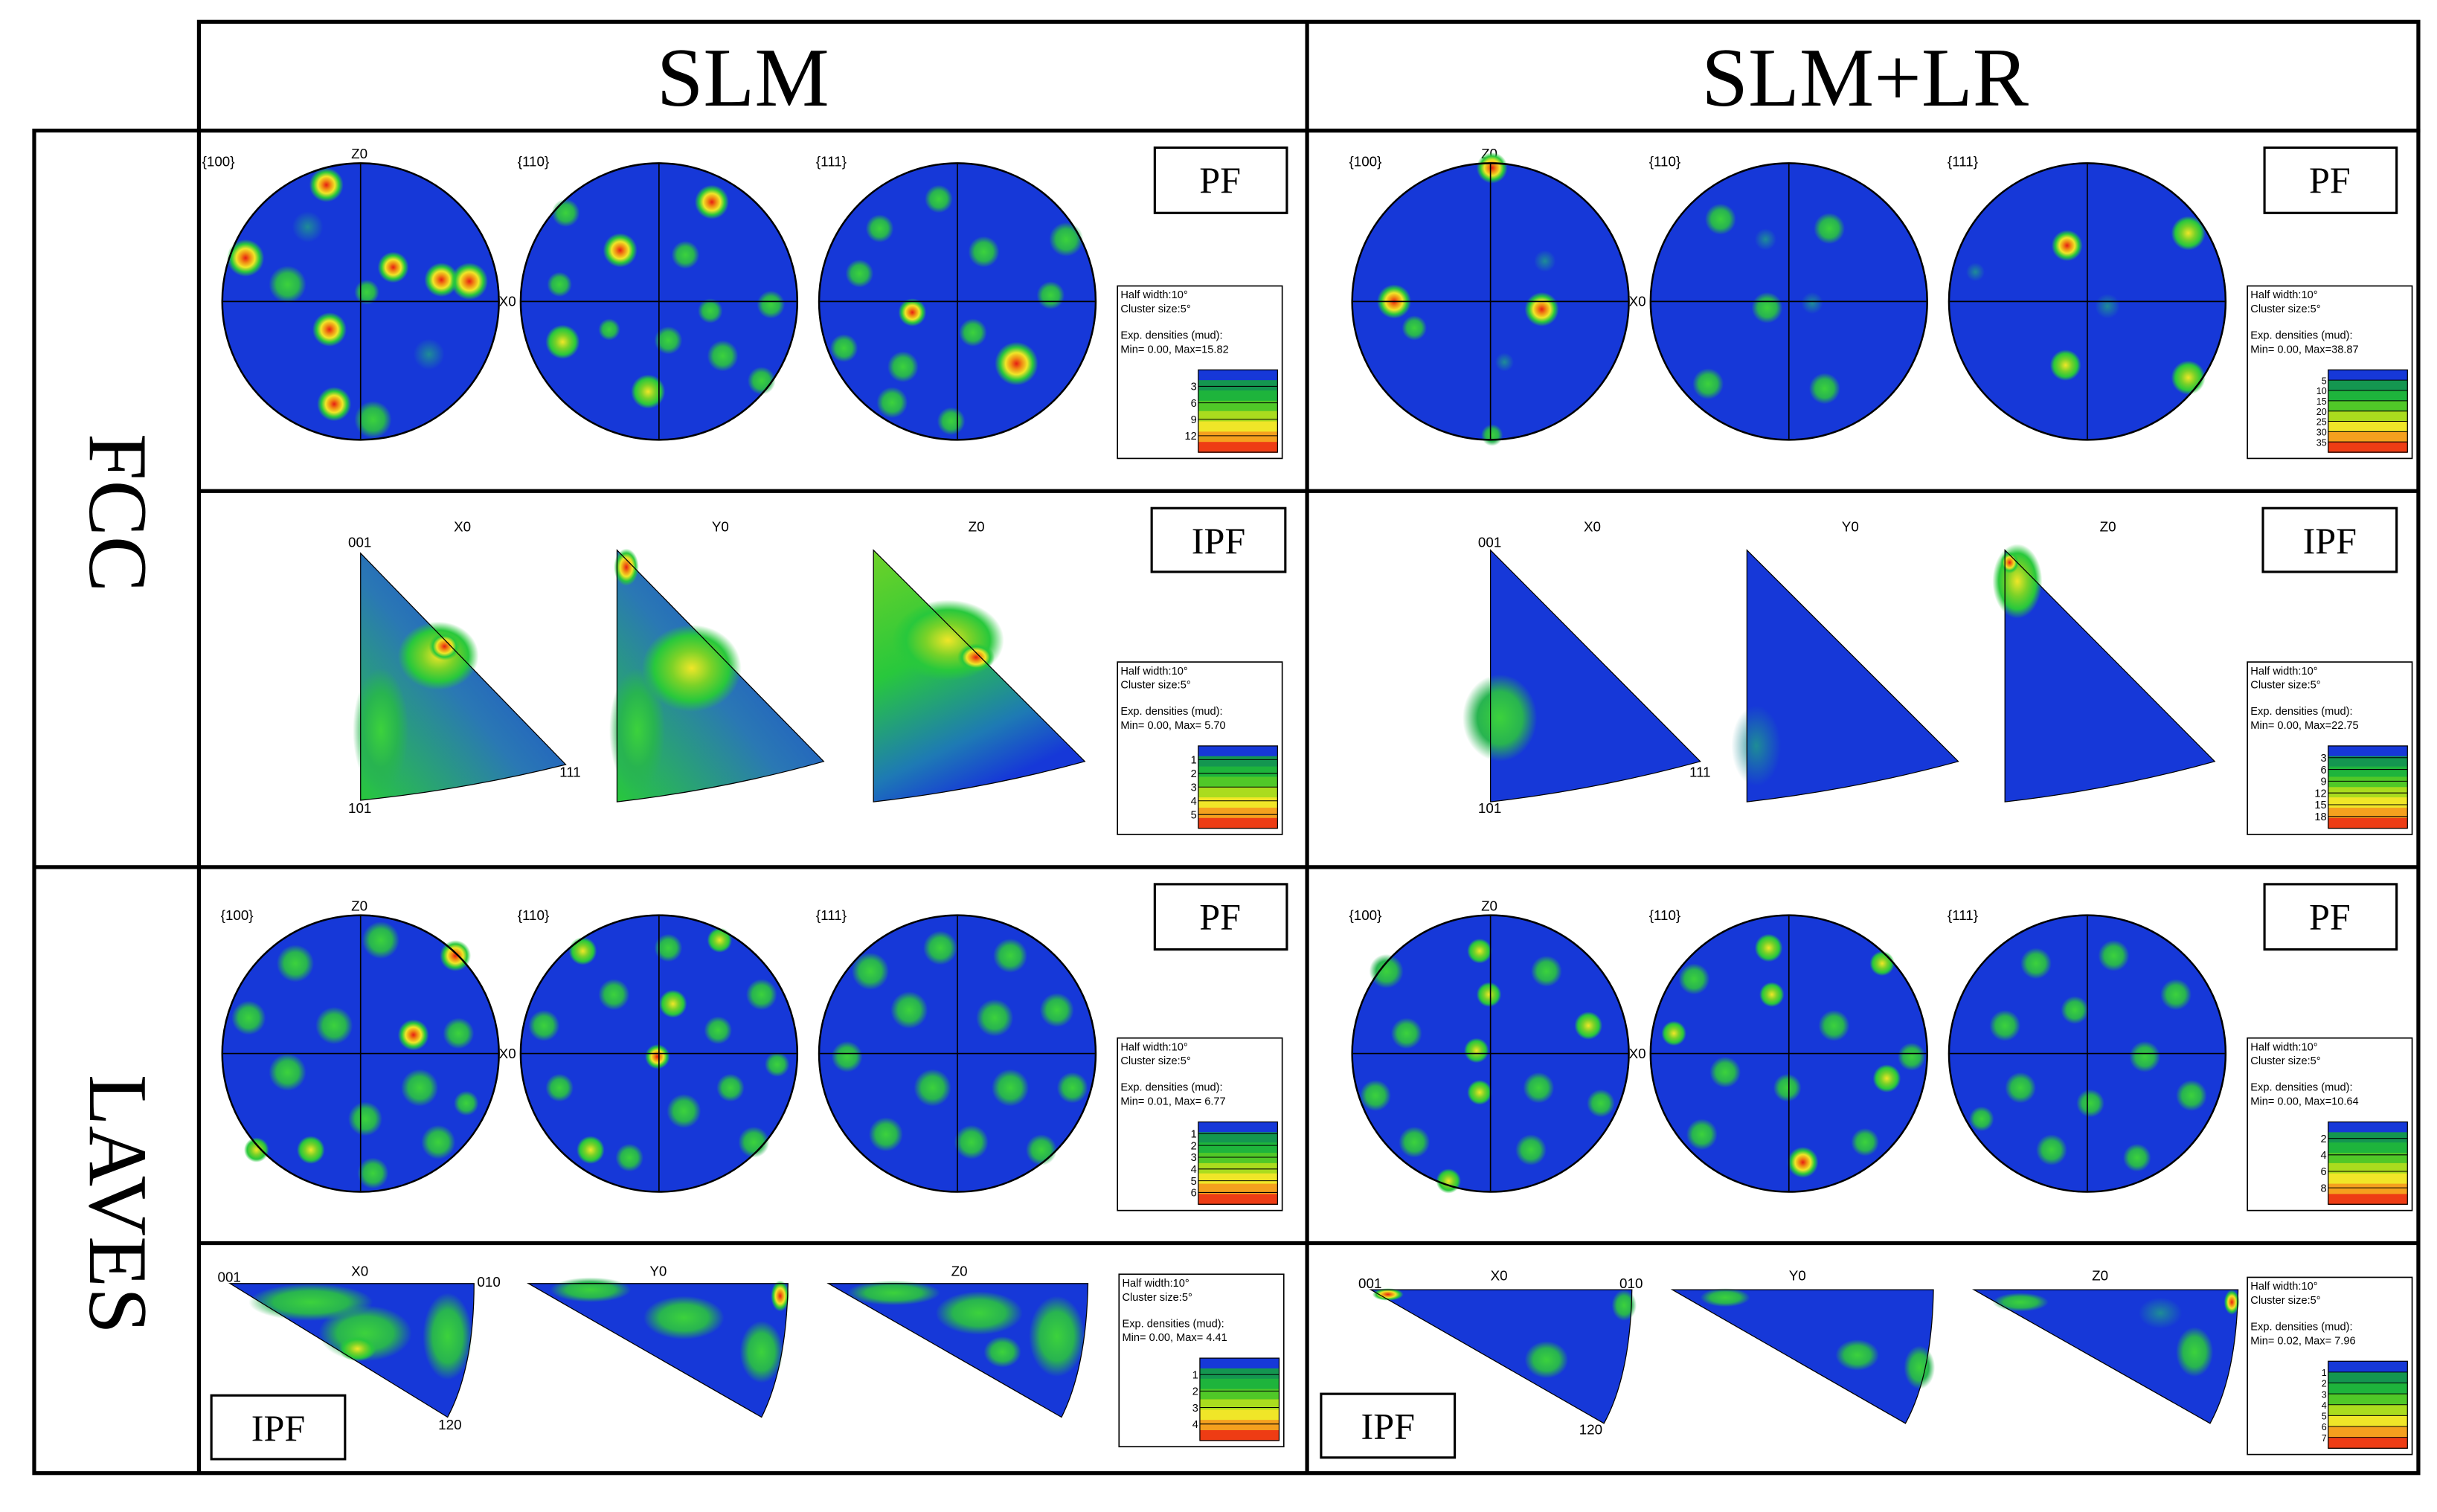  I want to click on legend-min-max: Min= 0.00, Max= 5.70, so click(1172, 726).